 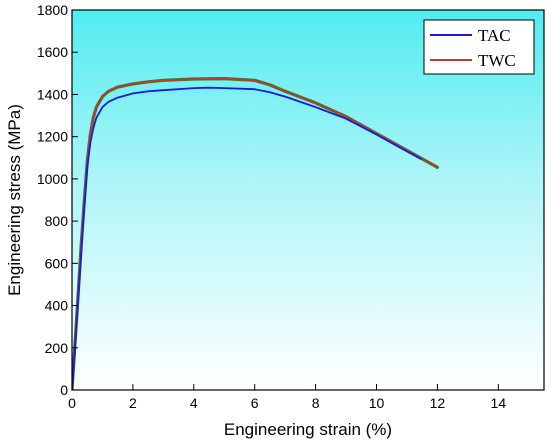 I want to click on x-tick-label: 12, so click(x=438, y=403).